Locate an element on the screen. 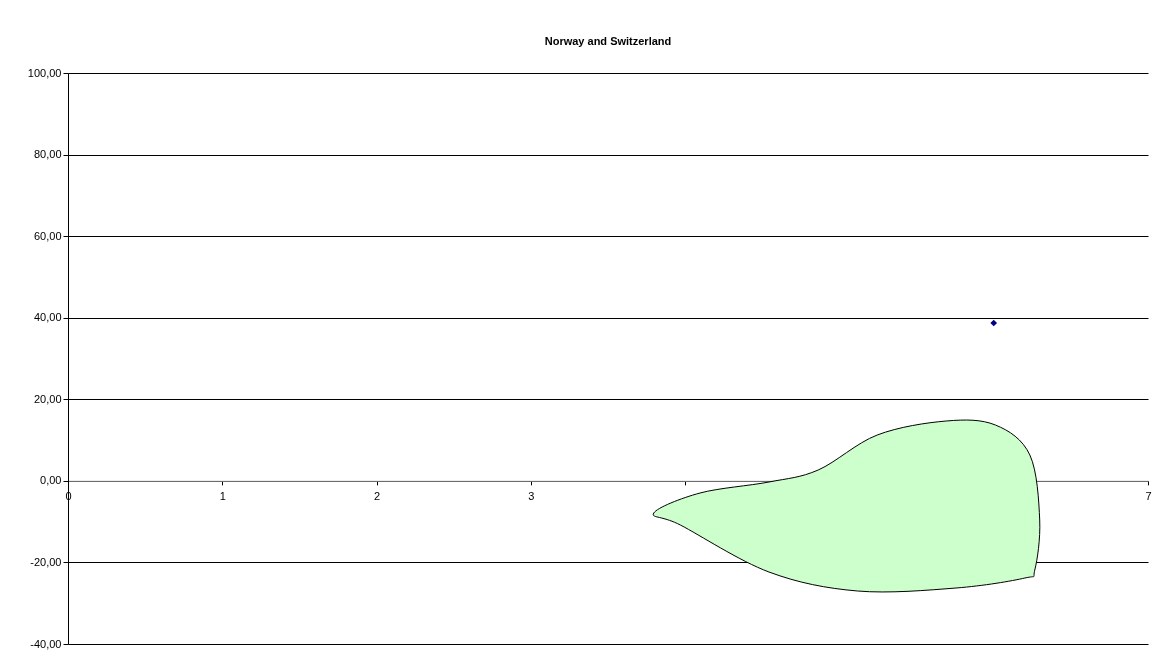  y-tick-label: 20,00 is located at coordinates (47, 398).